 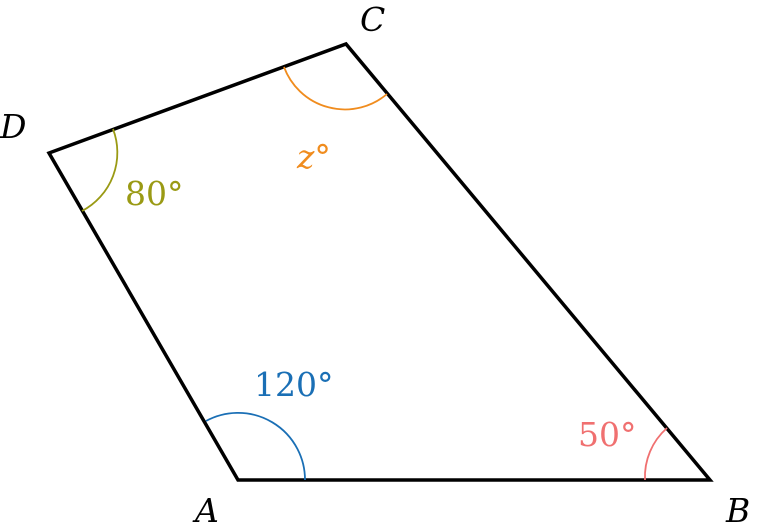 I want to click on angle-label-a: 120°, so click(x=294, y=384).